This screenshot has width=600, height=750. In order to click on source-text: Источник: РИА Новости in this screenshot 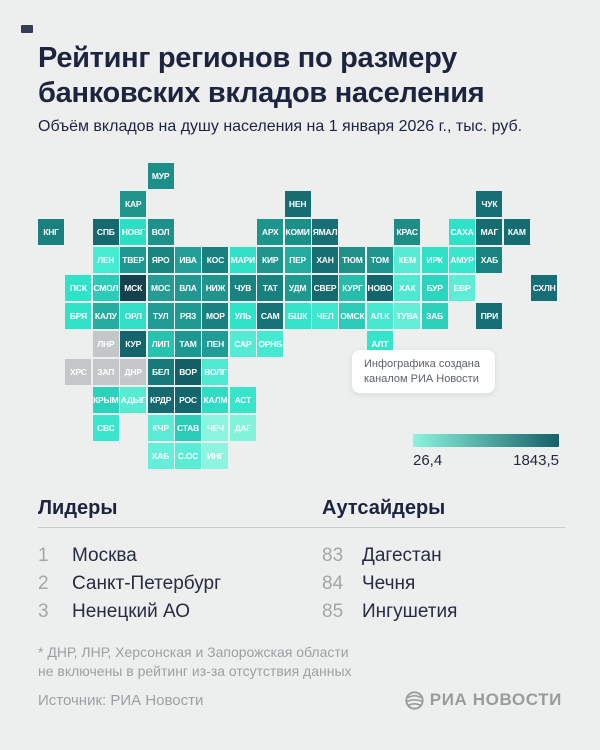, I will do `click(121, 700)`.